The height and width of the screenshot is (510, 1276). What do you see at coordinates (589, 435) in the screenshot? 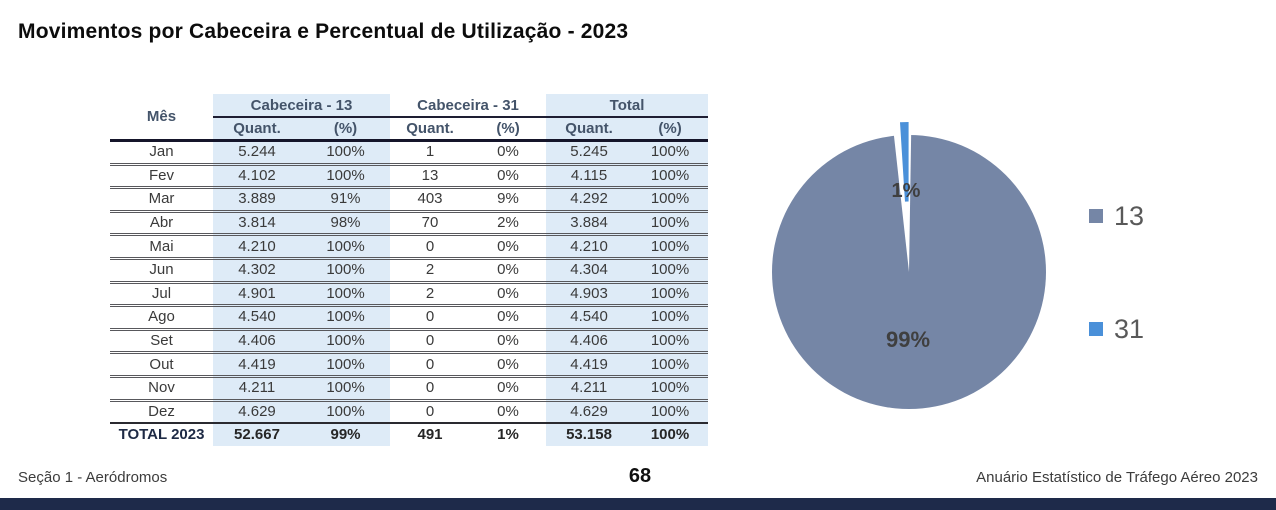
I see `value-cell: 53.158` at bounding box center [589, 435].